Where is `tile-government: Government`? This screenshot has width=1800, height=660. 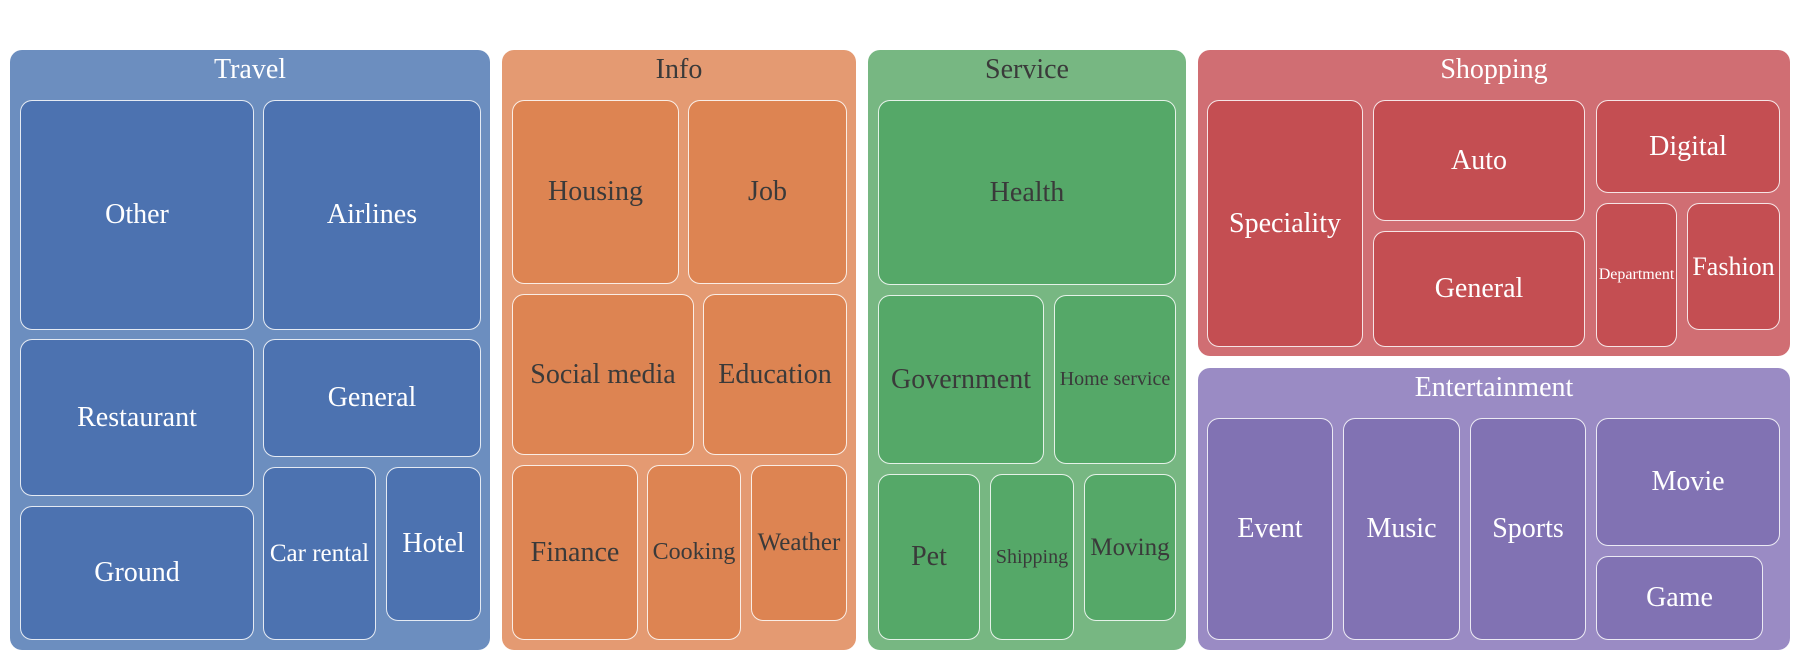
tile-government: Government is located at coordinates (961, 379).